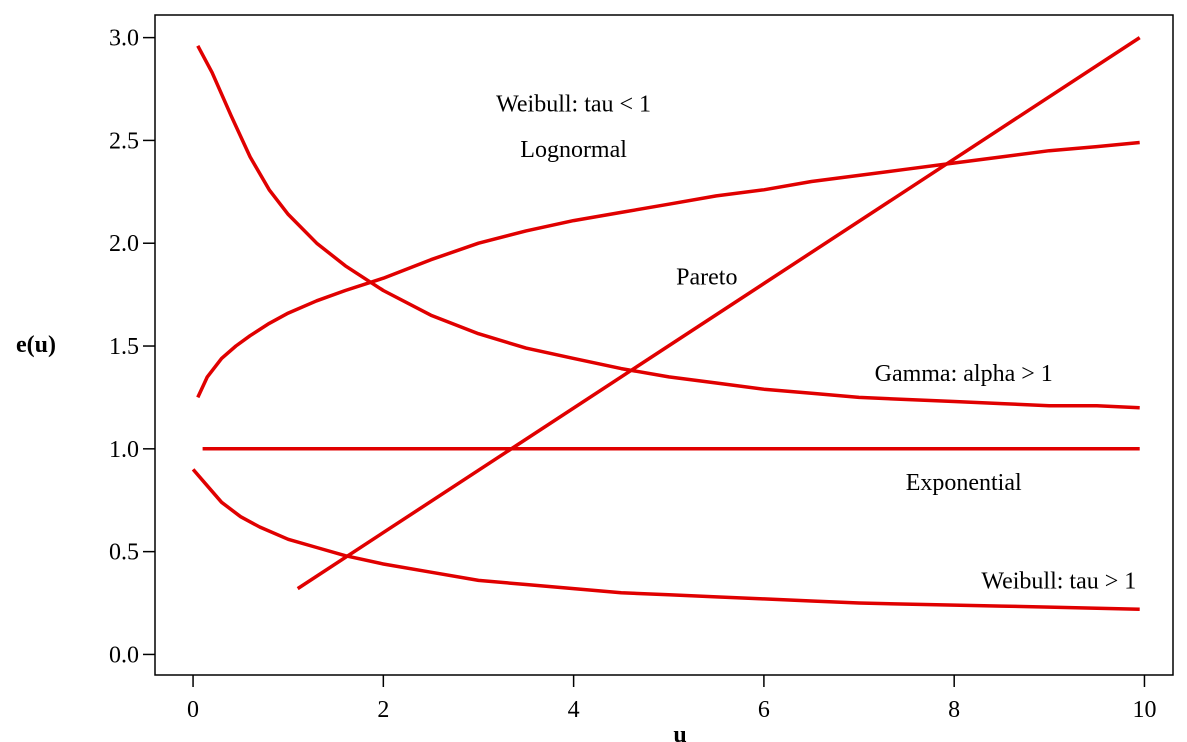  What do you see at coordinates (36, 345) in the screenshot?
I see `y-axis-title: e(u)` at bounding box center [36, 345].